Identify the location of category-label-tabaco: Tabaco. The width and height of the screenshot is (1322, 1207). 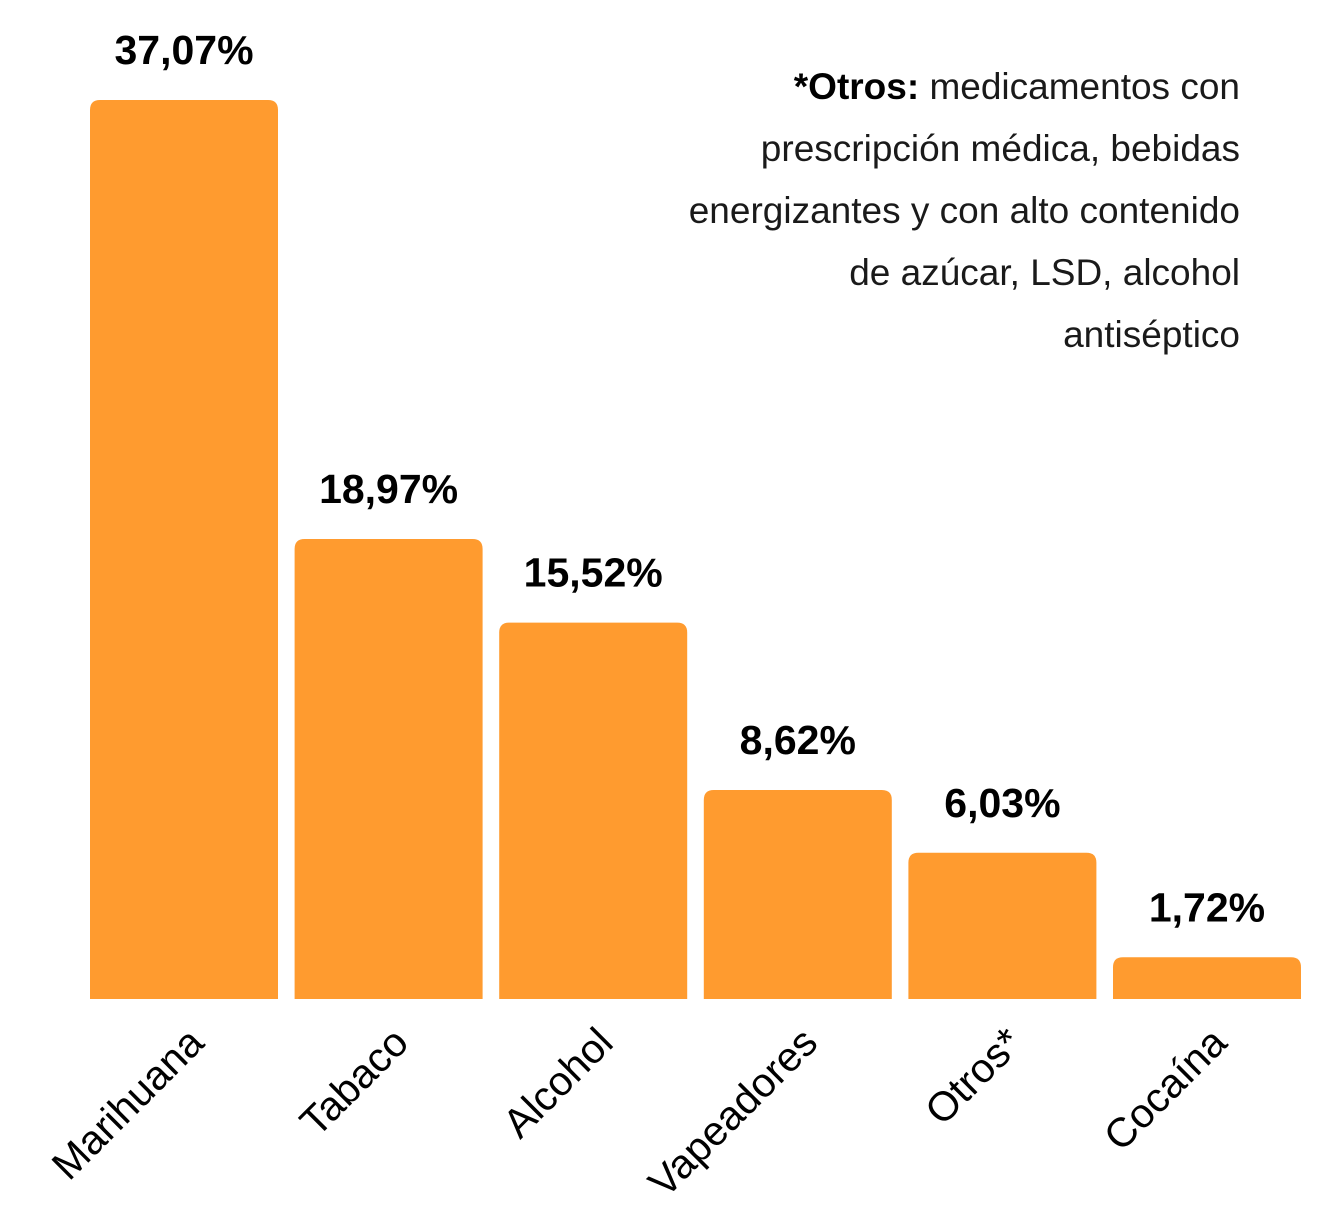
(354, 1082).